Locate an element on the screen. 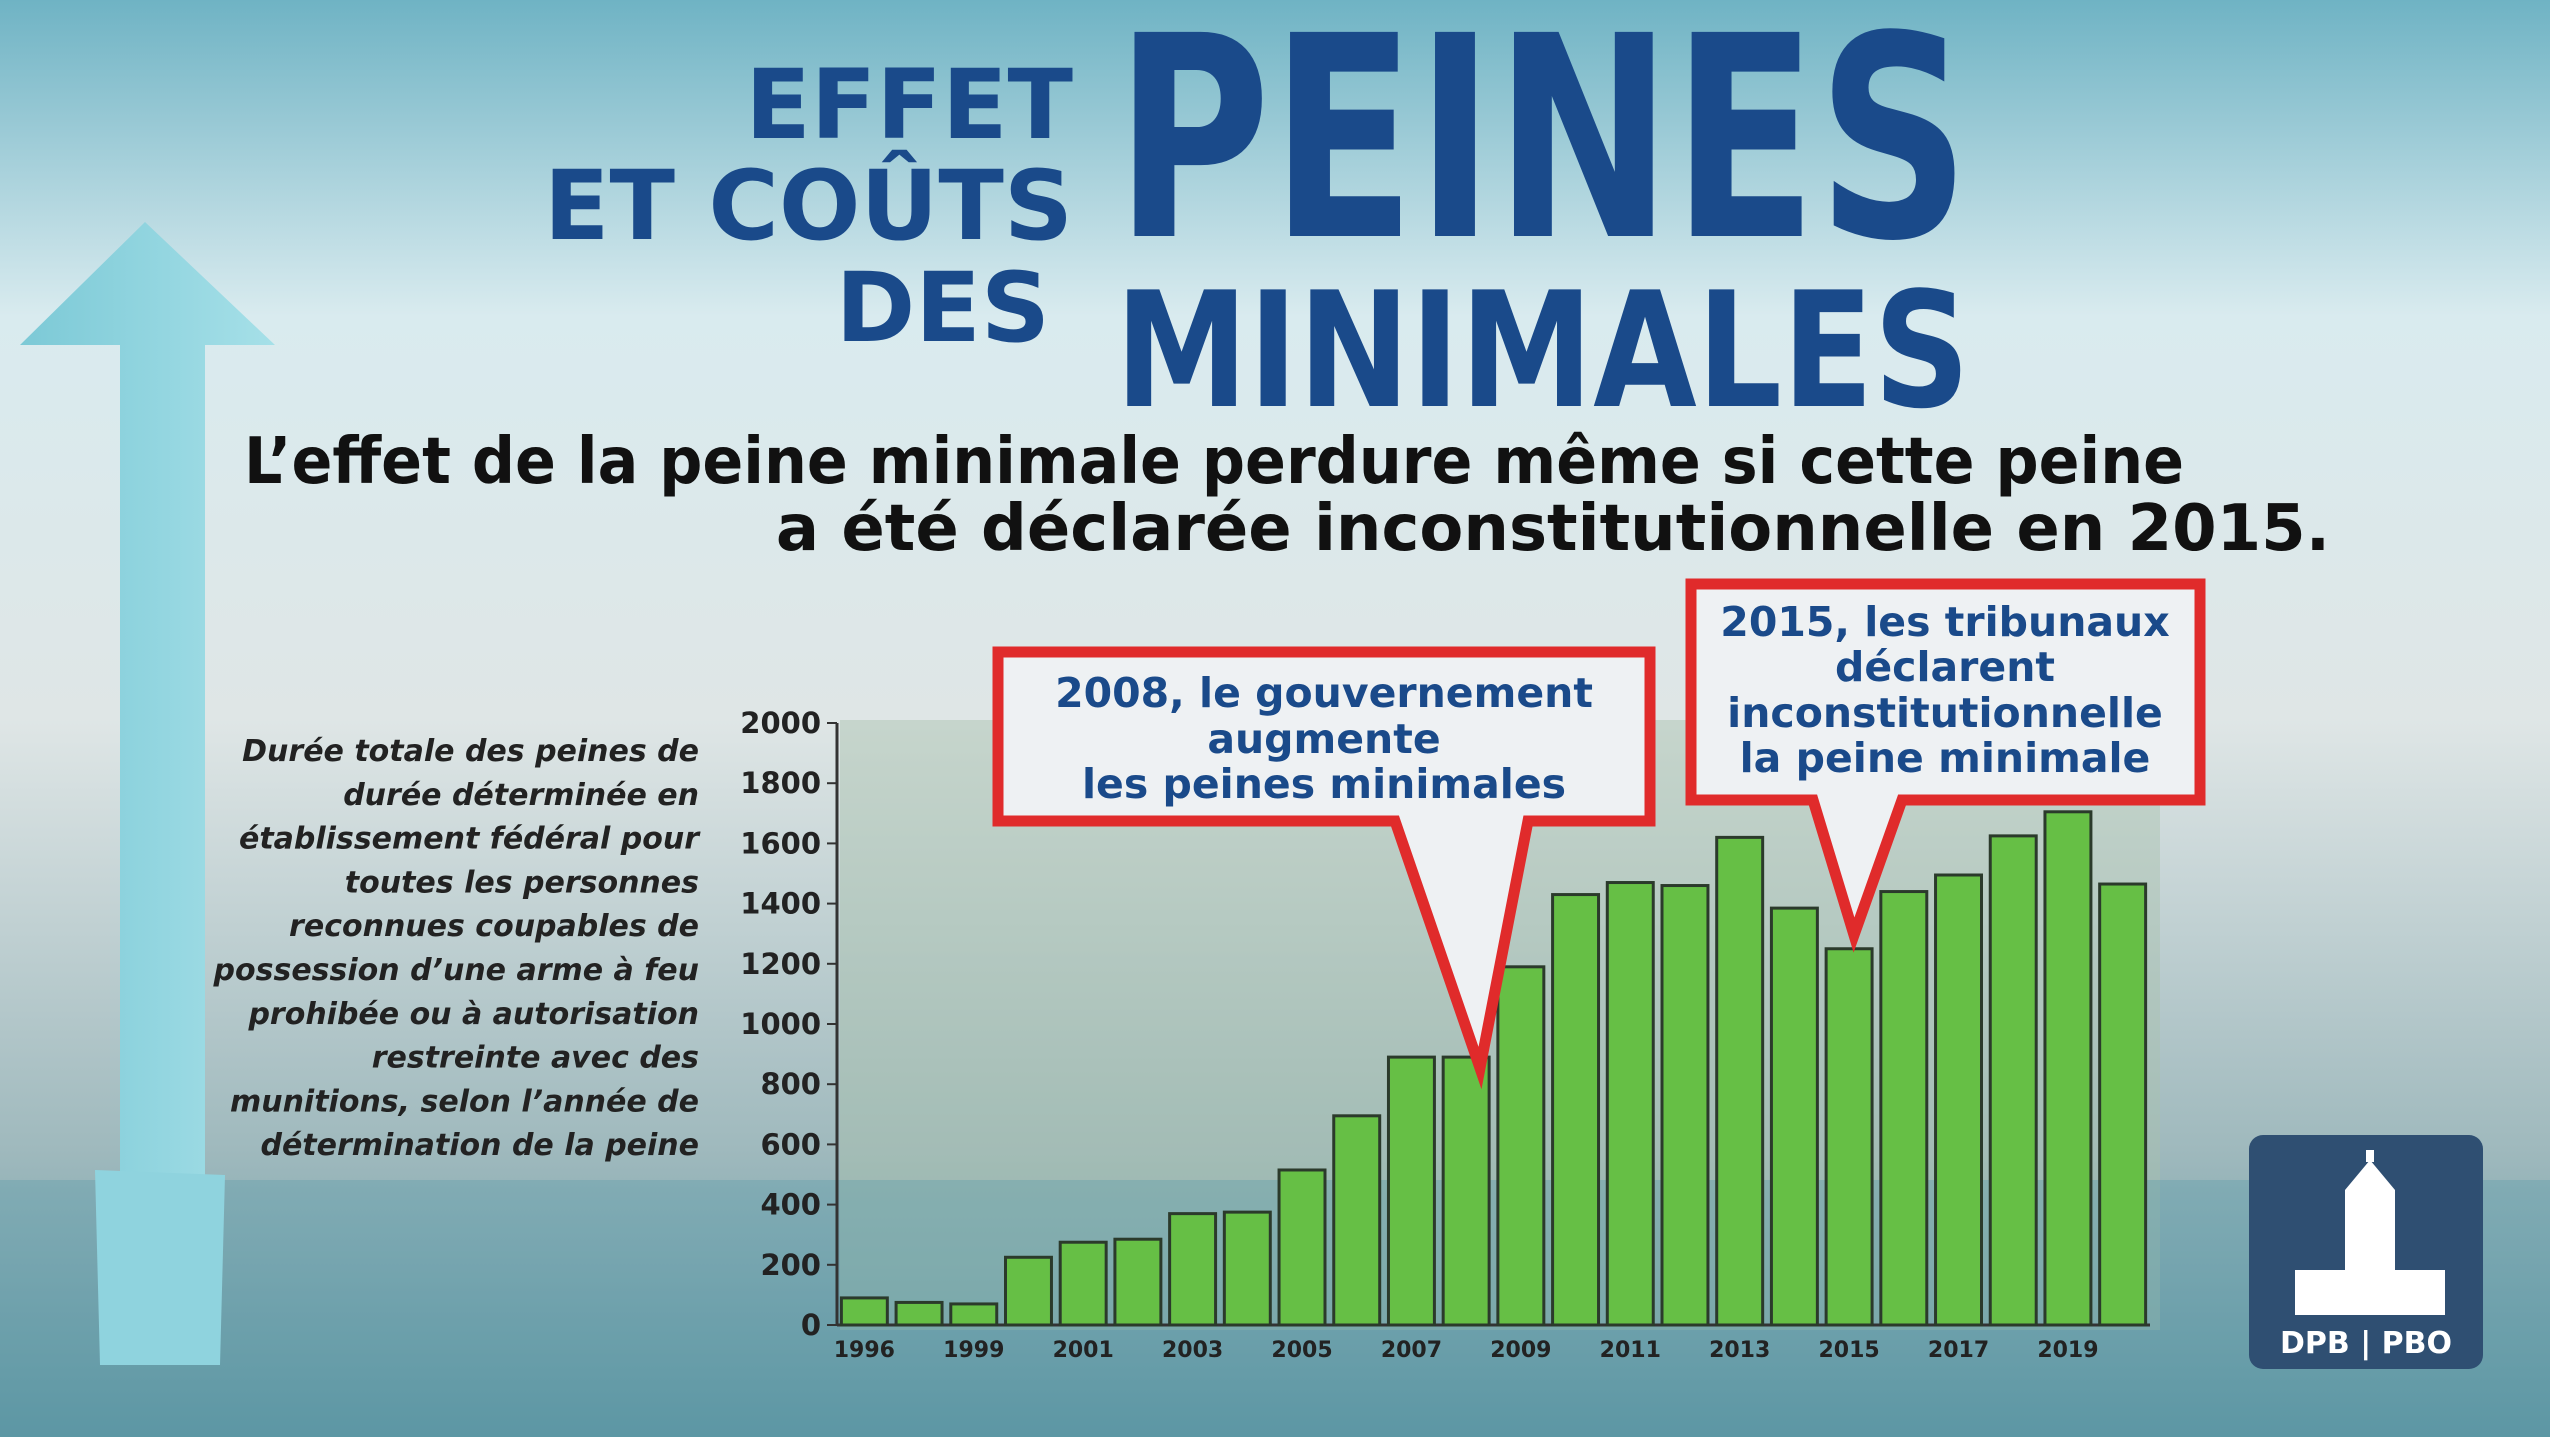 The height and width of the screenshot is (1437, 2550). title-small: DES is located at coordinates (943, 308).